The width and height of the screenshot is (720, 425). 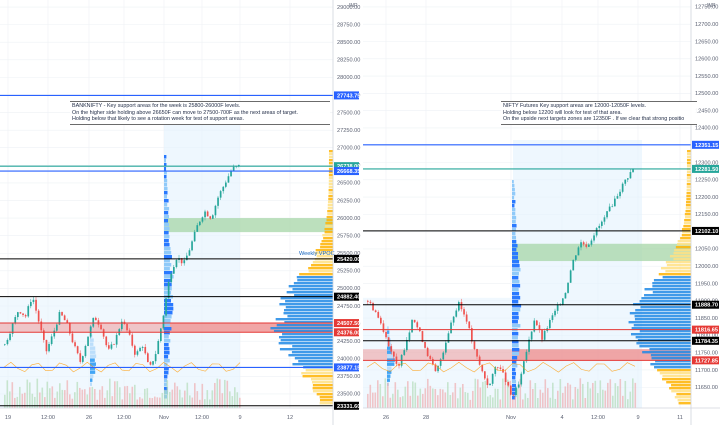 I want to click on y-tick-label: 27500.00, so click(x=348, y=113).